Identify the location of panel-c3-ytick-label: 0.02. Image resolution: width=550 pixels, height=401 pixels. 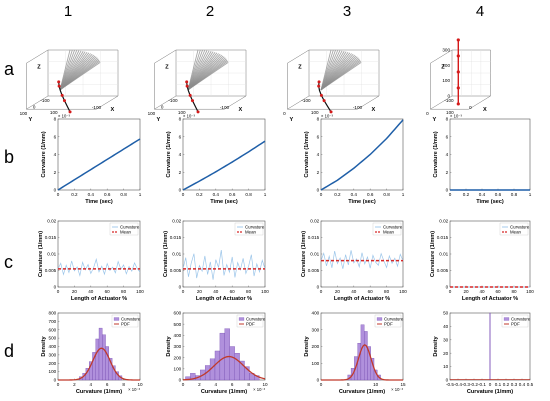
(314, 221).